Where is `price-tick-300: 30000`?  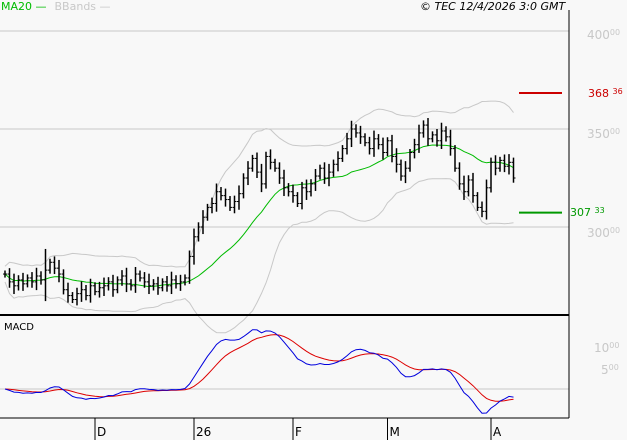
price-tick-300: 30000 is located at coordinates (604, 233).